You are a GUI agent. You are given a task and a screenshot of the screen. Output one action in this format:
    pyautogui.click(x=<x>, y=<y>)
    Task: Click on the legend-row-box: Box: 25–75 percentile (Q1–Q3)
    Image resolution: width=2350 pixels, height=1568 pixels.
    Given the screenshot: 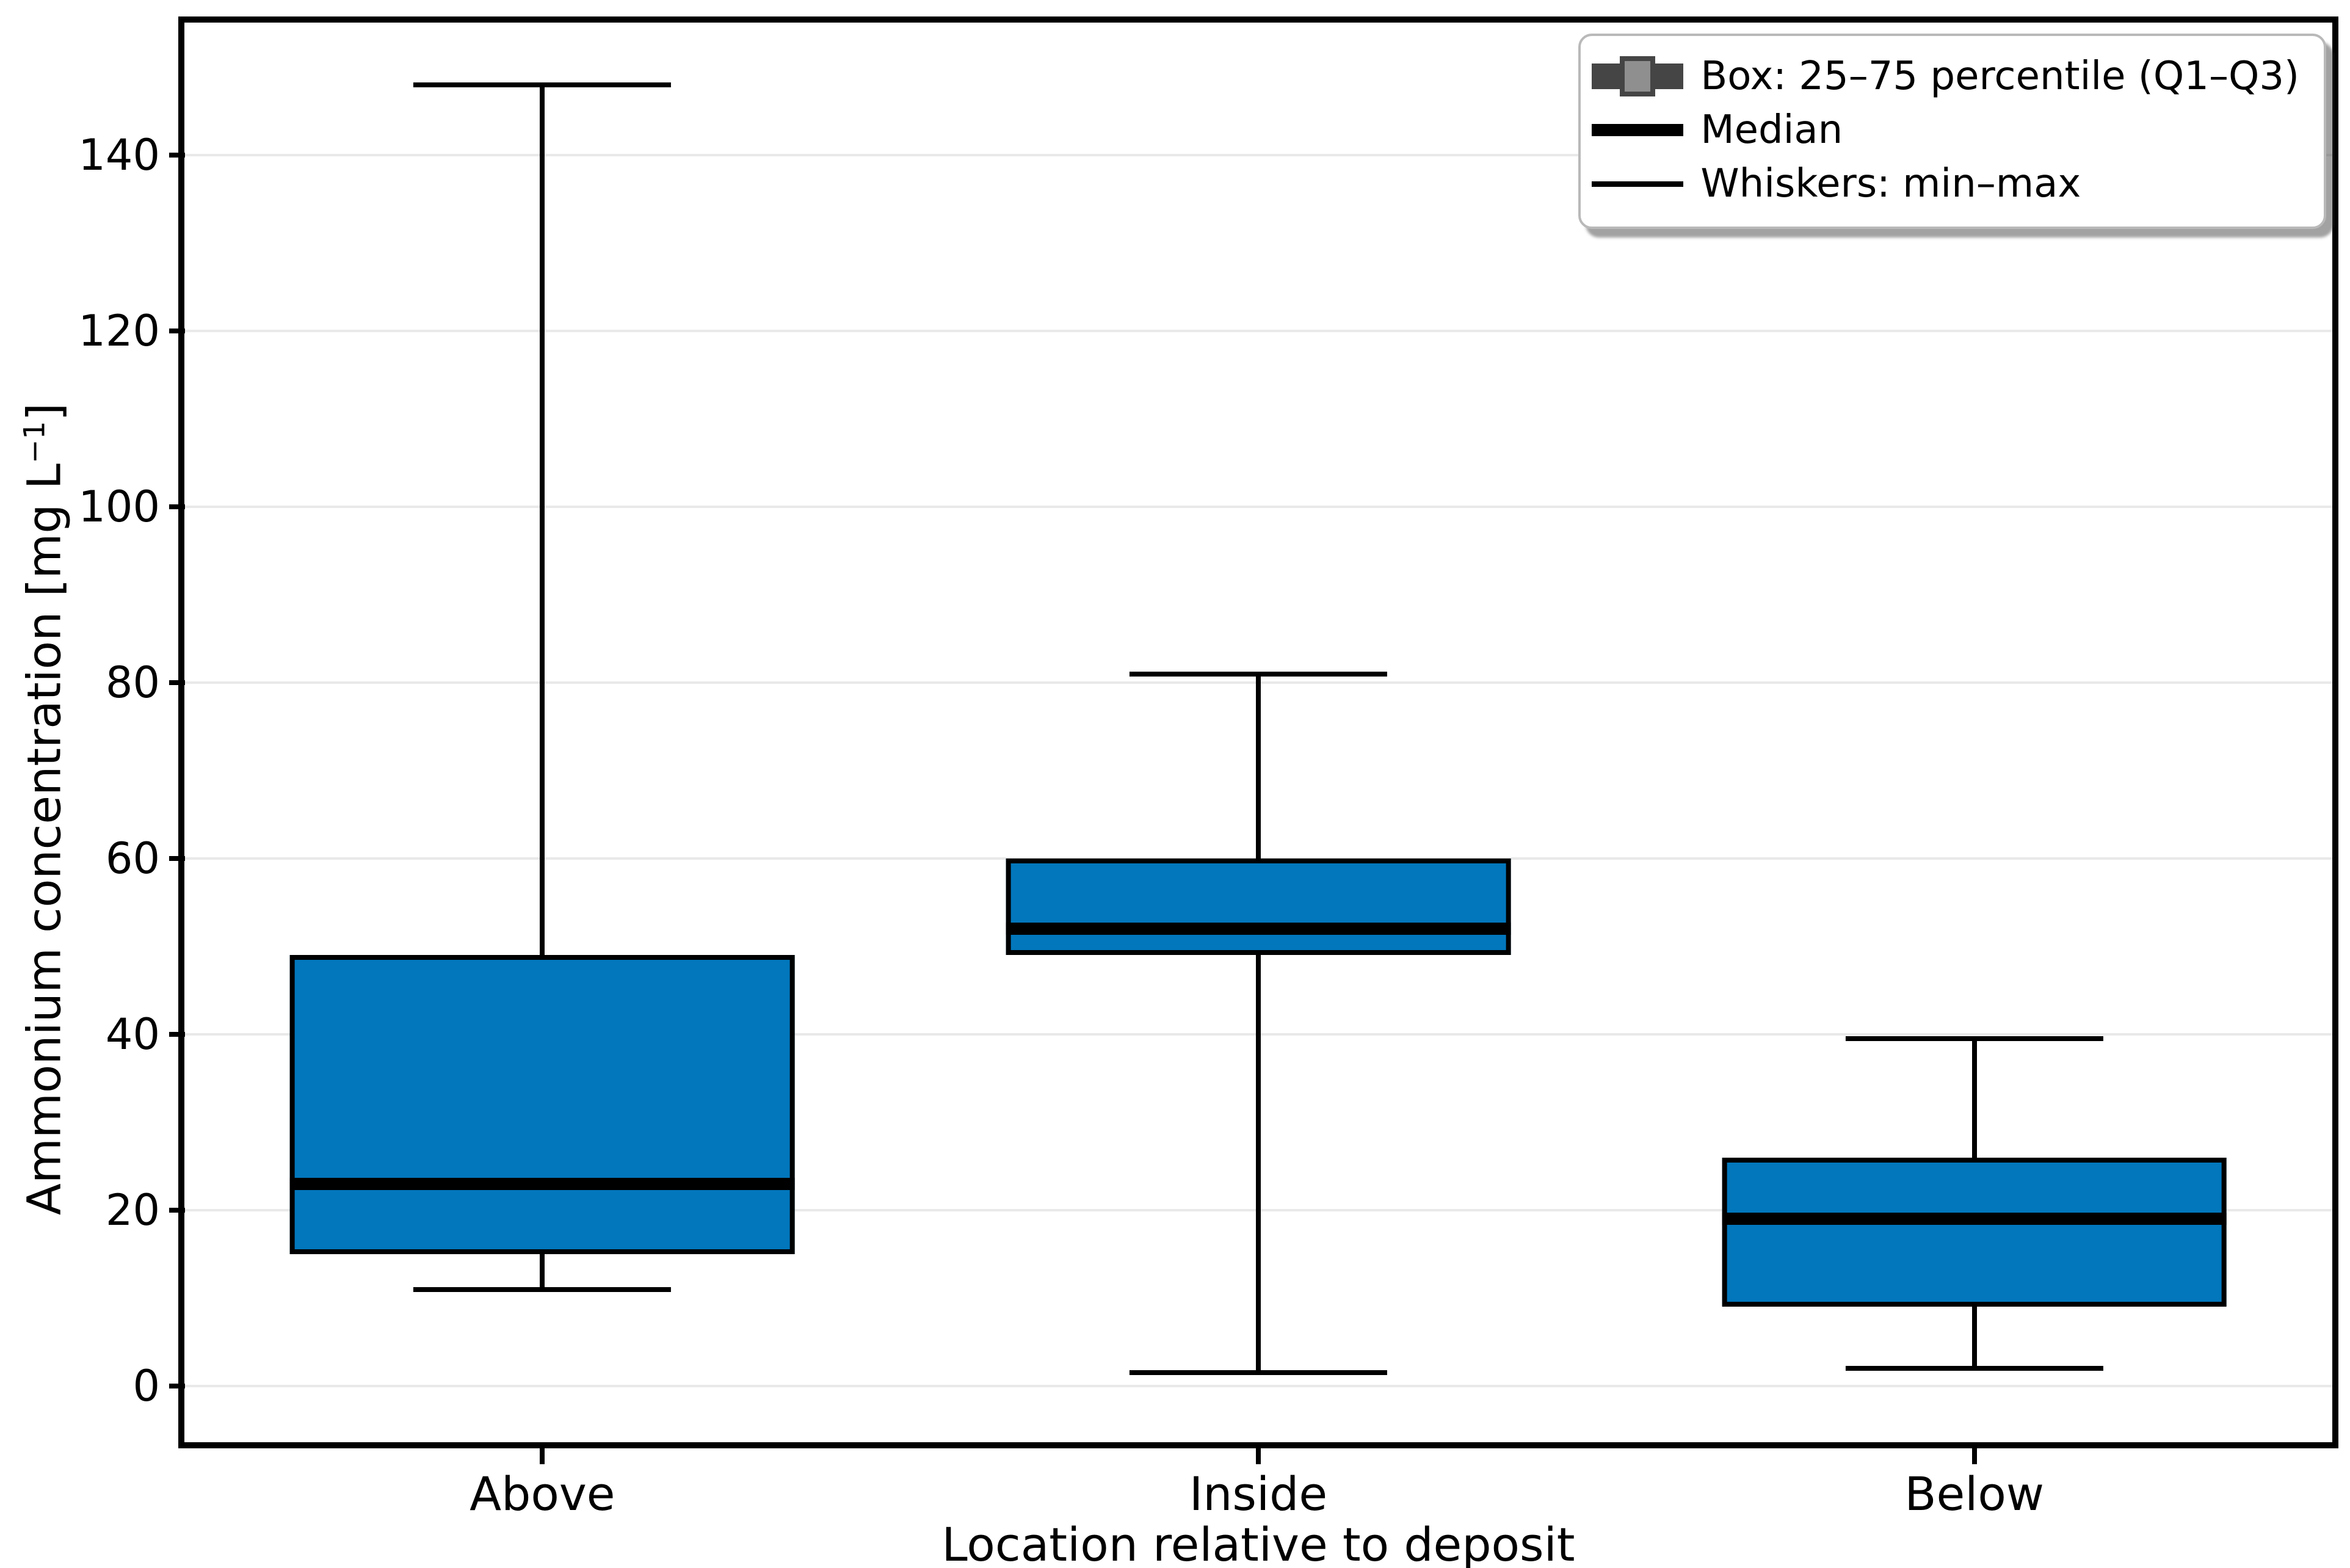 What is the action you would take?
    pyautogui.click(x=1945, y=76)
    